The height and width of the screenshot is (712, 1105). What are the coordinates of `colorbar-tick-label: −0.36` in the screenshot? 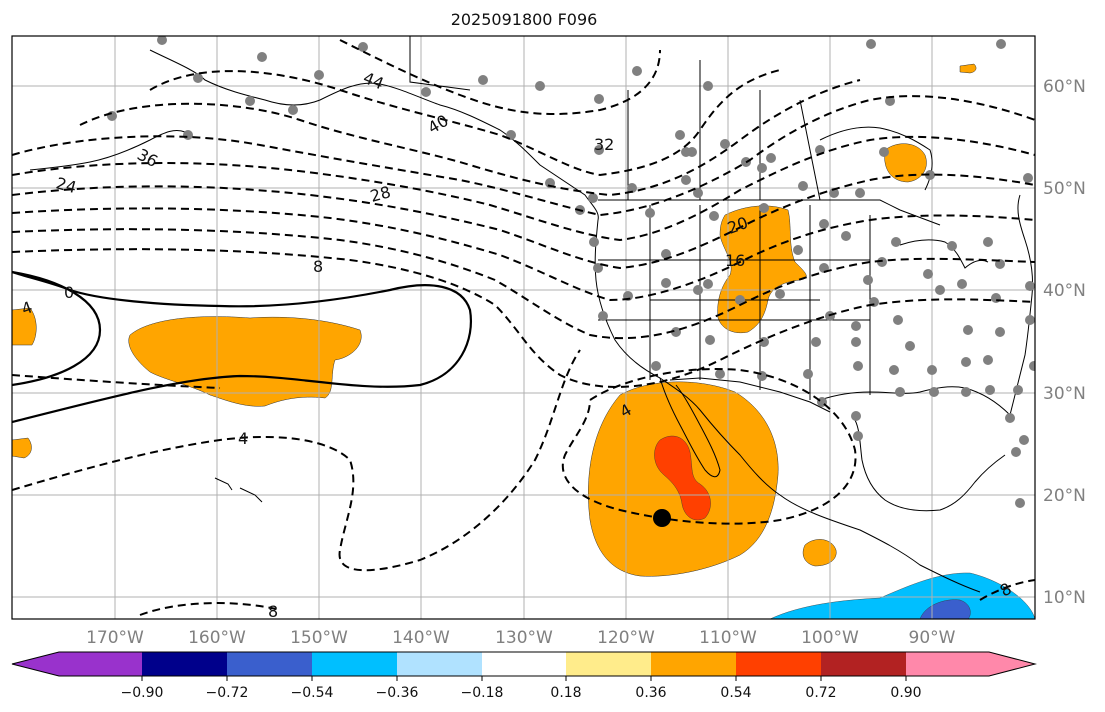 It's located at (397, 693).